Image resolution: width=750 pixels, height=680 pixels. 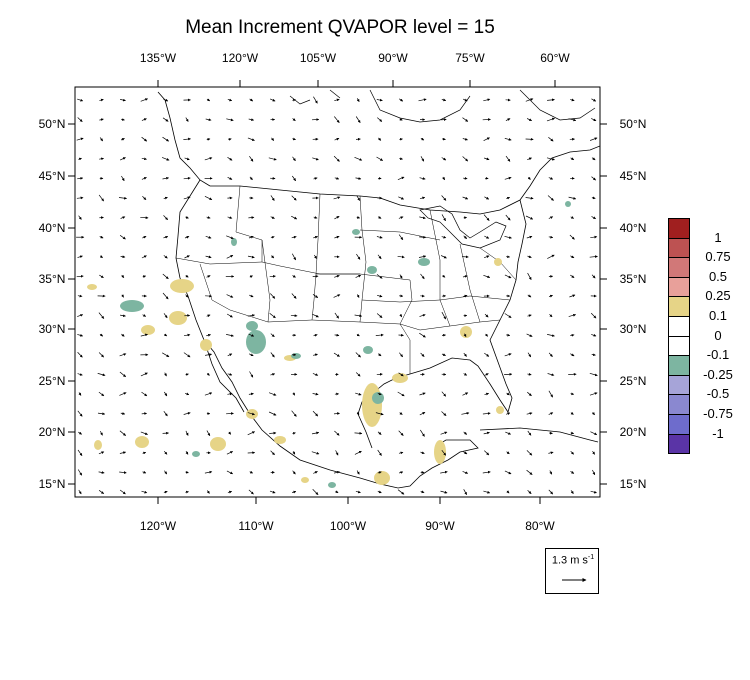 I want to click on colorbar-label: 0.75, so click(x=718, y=257).